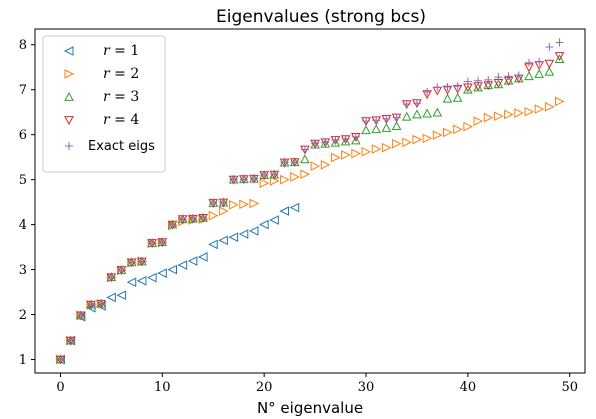 Image resolution: width=596 pixels, height=419 pixels. I want to click on legend-item: r = 3, so click(101, 97).